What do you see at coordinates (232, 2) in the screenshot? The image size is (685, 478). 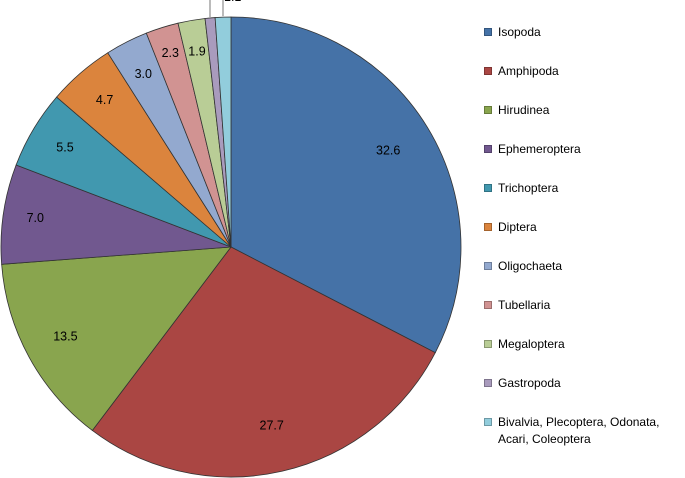 I see `data-label-bivalvia-plecoptera-odonata-acari-coleoptera: 1.1` at bounding box center [232, 2].